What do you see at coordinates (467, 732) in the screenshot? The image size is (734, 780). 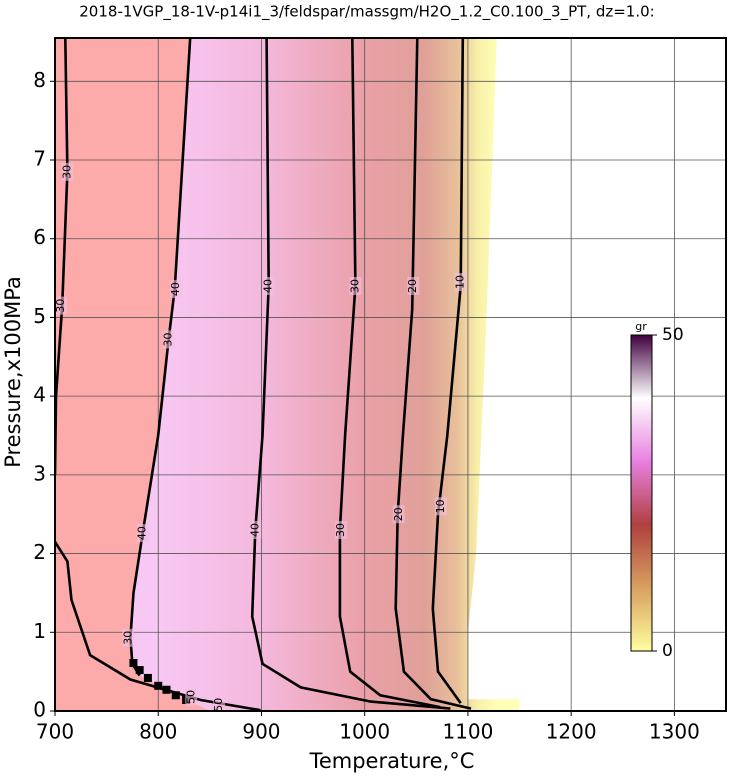 I see `x-tick-label: 1100` at bounding box center [467, 732].